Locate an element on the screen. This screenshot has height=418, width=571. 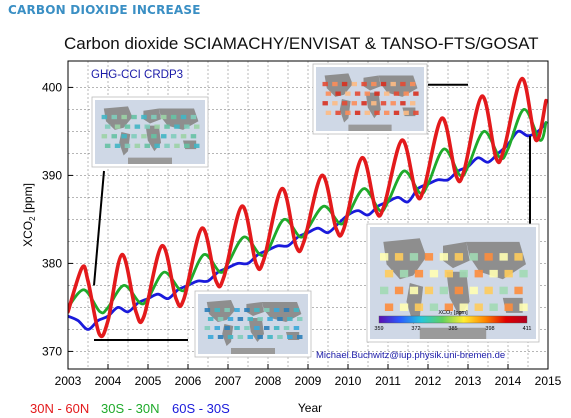
x-tick-label: 2012 is located at coordinates (428, 381).